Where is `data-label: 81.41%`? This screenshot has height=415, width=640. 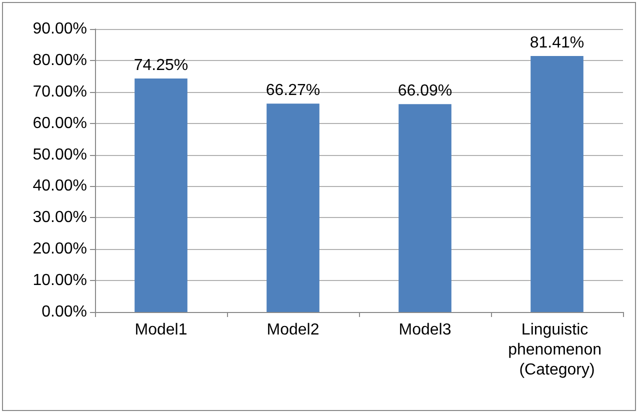 data-label: 81.41% is located at coordinates (557, 43).